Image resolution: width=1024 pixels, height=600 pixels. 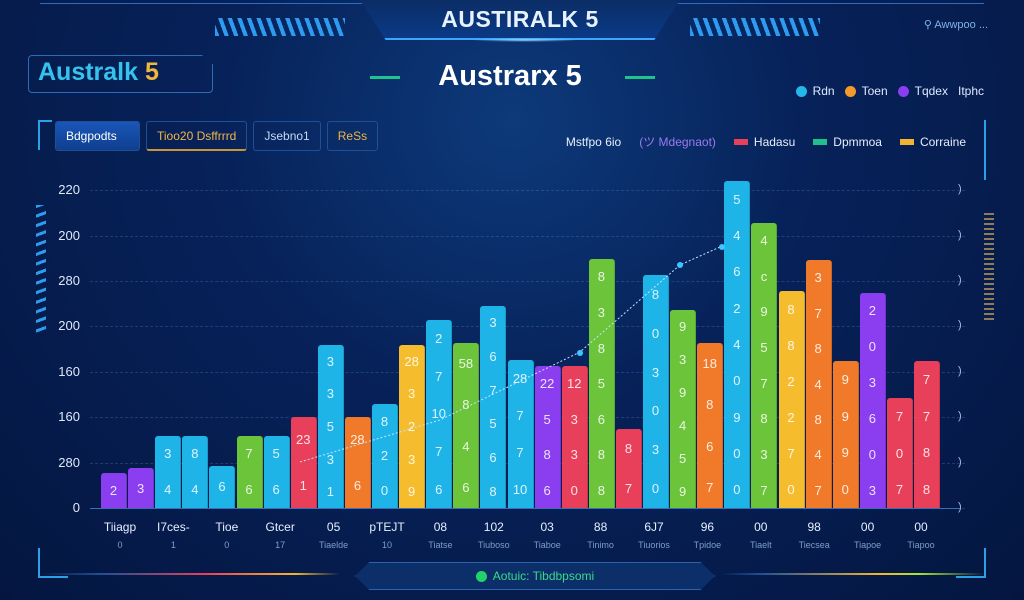 I want to click on bar: 8 0 3 0 3 0, so click(x=656, y=391).